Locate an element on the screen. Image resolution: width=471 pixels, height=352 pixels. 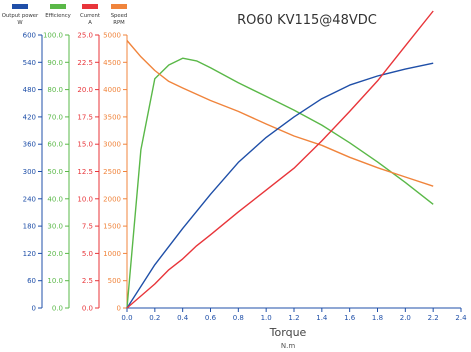
y-tick-label-power: 180 is located at coordinates (29, 227).